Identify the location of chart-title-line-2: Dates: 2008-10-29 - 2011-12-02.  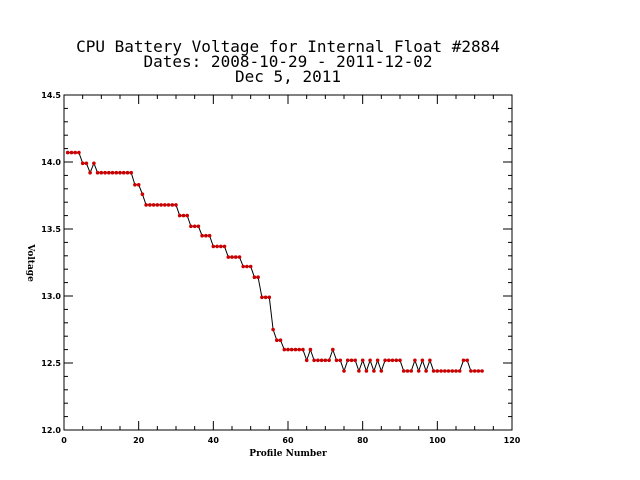
(288, 61).